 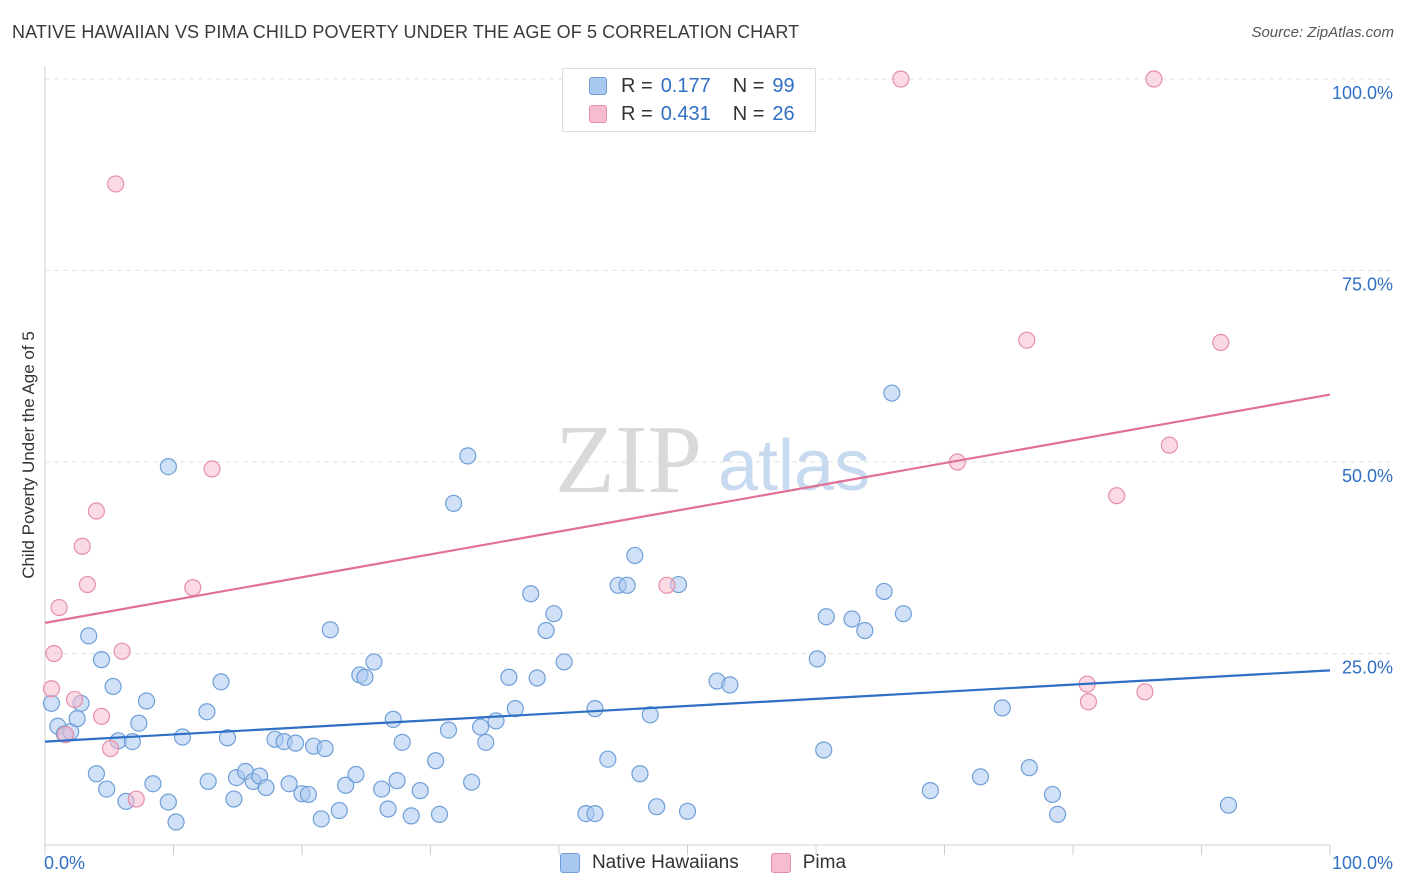 What do you see at coordinates (824, 862) in the screenshot?
I see `legend-label-pima: Pima` at bounding box center [824, 862].